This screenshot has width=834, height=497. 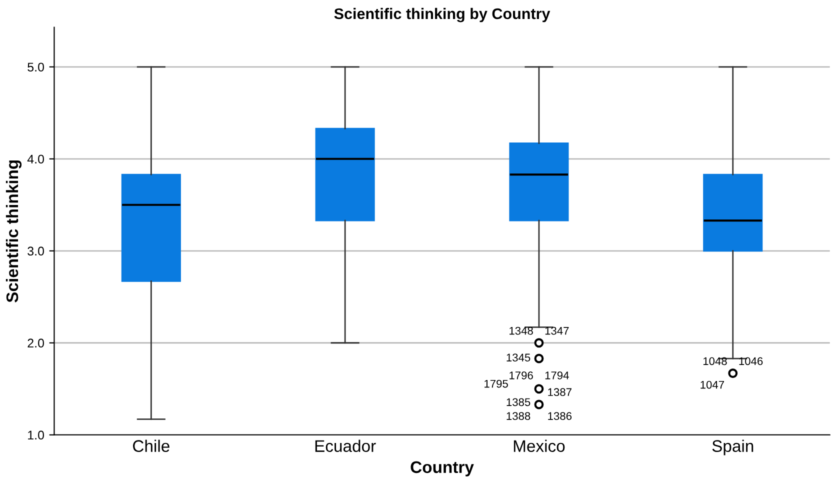 What do you see at coordinates (518, 416) in the screenshot?
I see `annotation: 1388` at bounding box center [518, 416].